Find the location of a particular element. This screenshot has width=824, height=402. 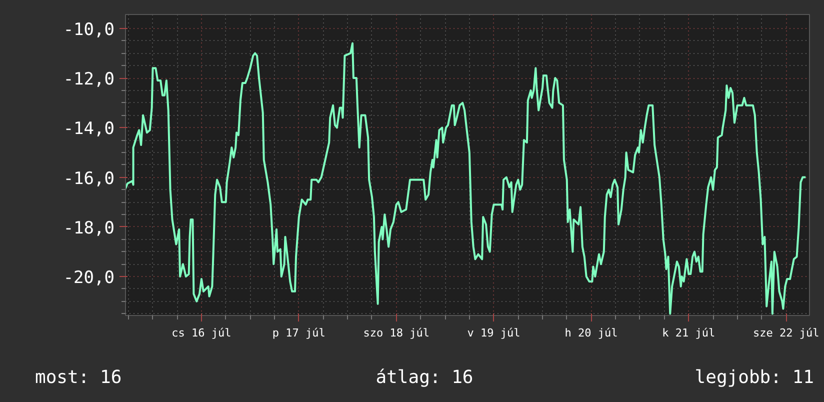

y-tick-label: -10,0 is located at coordinates (89, 30).